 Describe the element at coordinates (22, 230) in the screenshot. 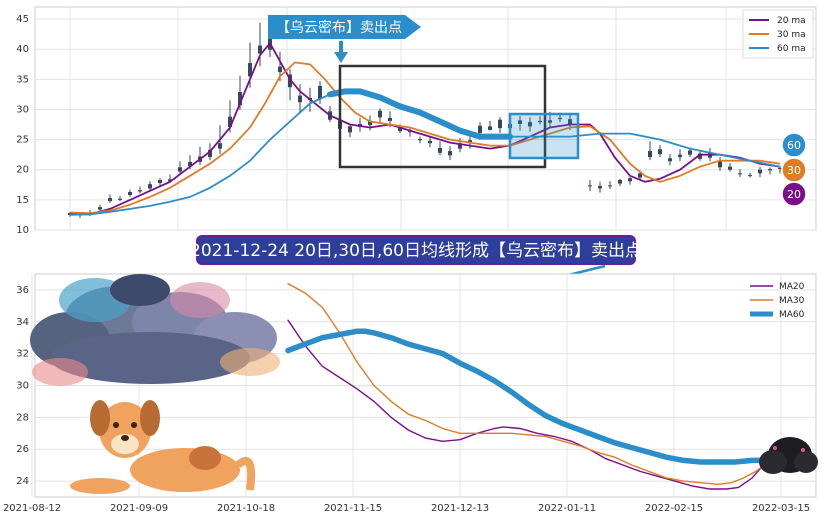

I see `y-tick-label: 10` at that location.